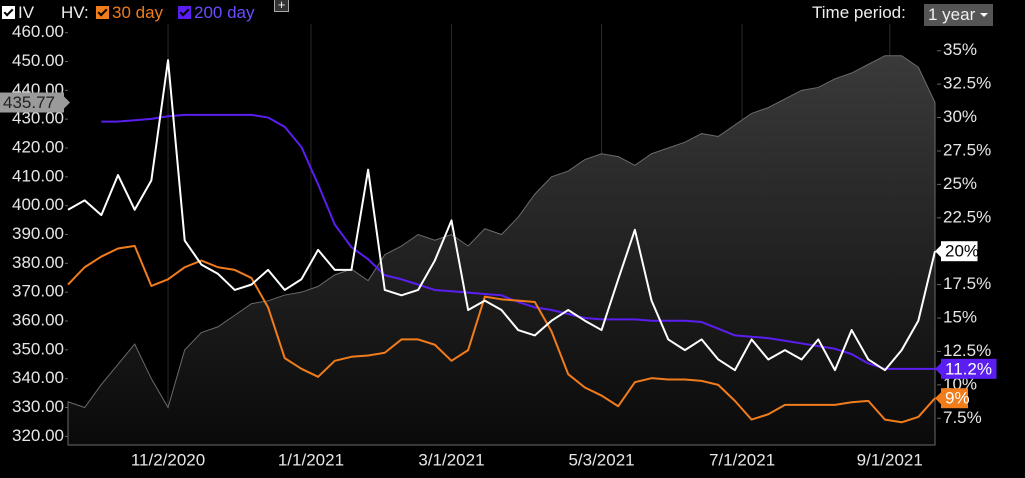  Describe the element at coordinates (967, 149) in the screenshot. I see `y2-tick-label: 27.5%` at that location.